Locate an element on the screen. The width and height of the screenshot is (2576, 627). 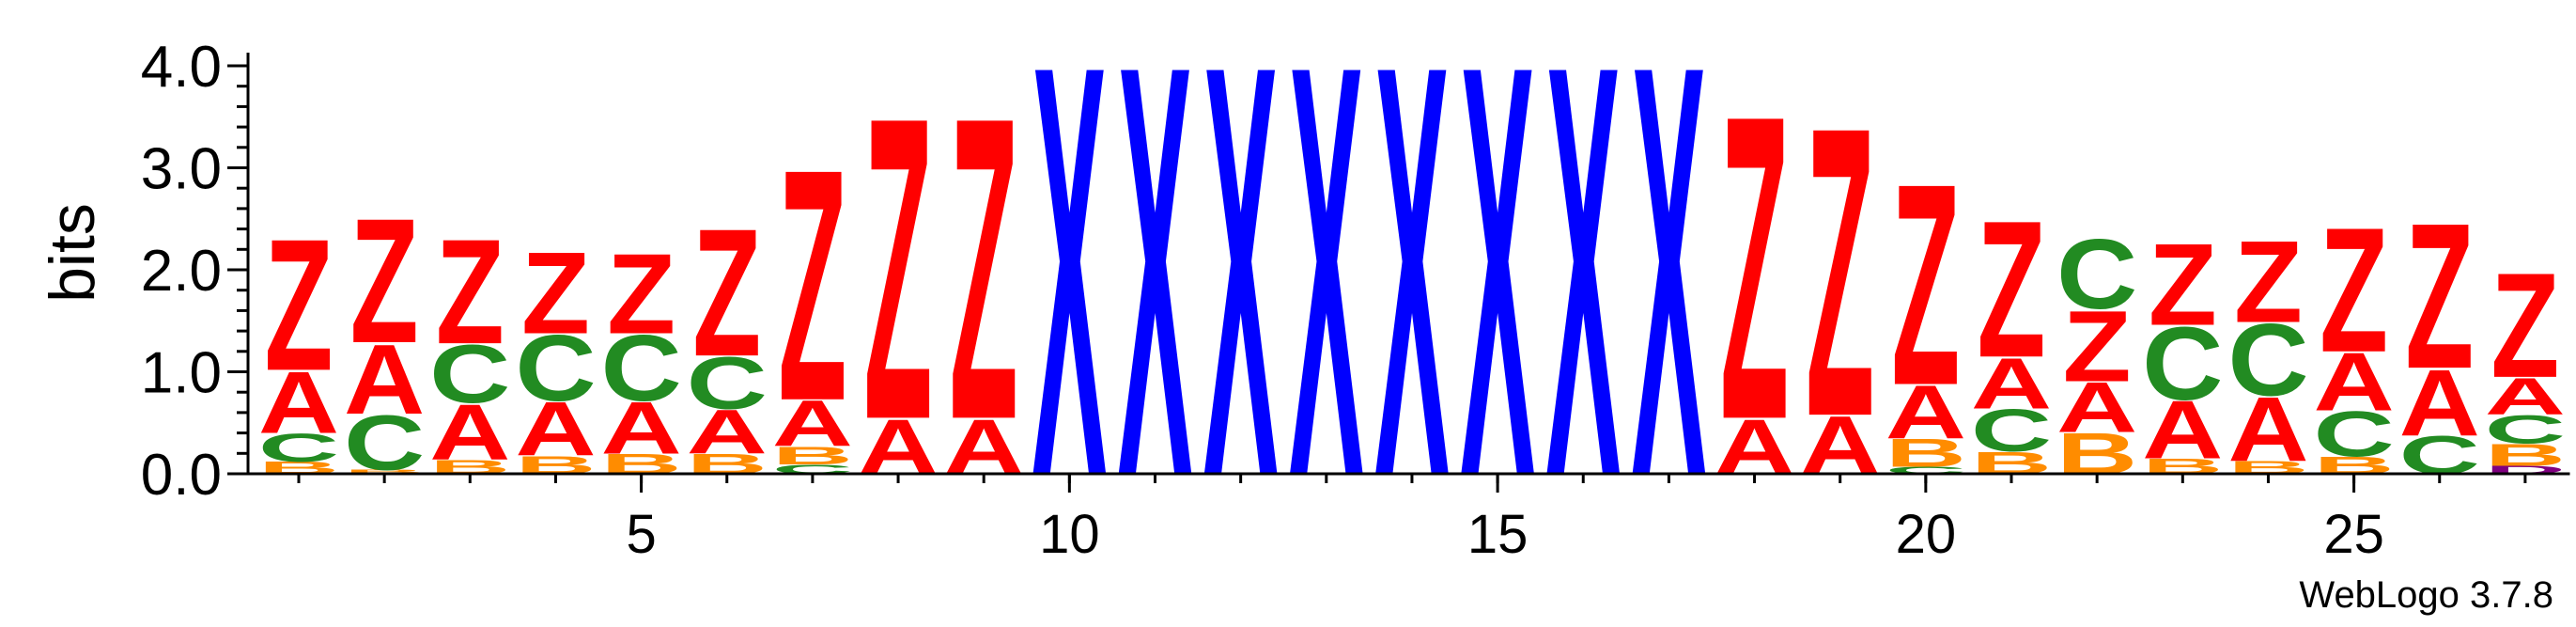
glyph-z-pos-3: Z is located at coordinates (470, 291).